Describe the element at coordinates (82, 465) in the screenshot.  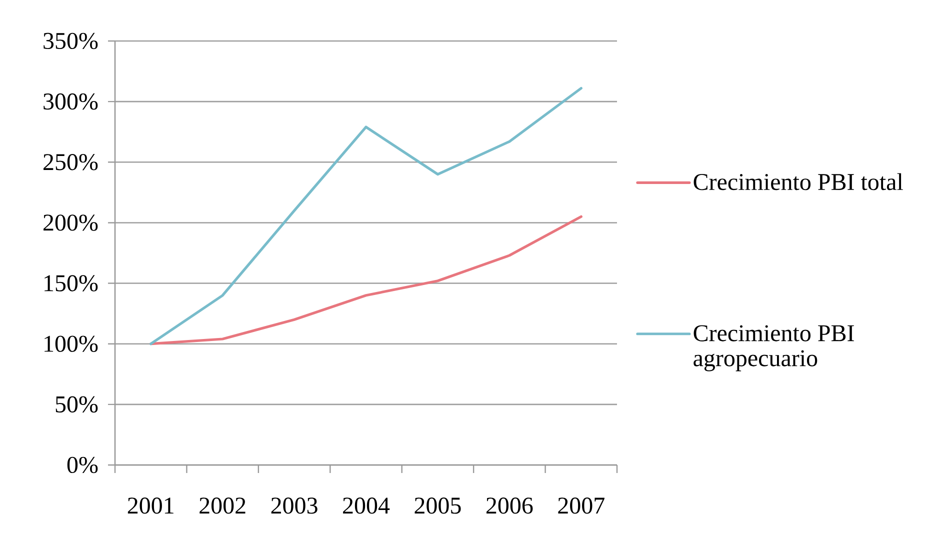
I see `y-tick-label: 0%` at that location.